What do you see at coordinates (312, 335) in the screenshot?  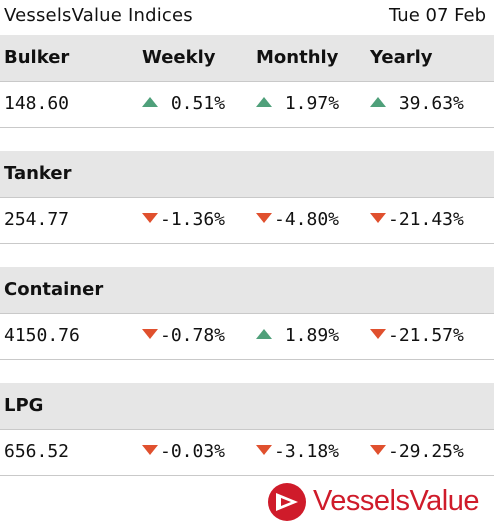 I see `monthly-change-value: 1.89%` at bounding box center [312, 335].